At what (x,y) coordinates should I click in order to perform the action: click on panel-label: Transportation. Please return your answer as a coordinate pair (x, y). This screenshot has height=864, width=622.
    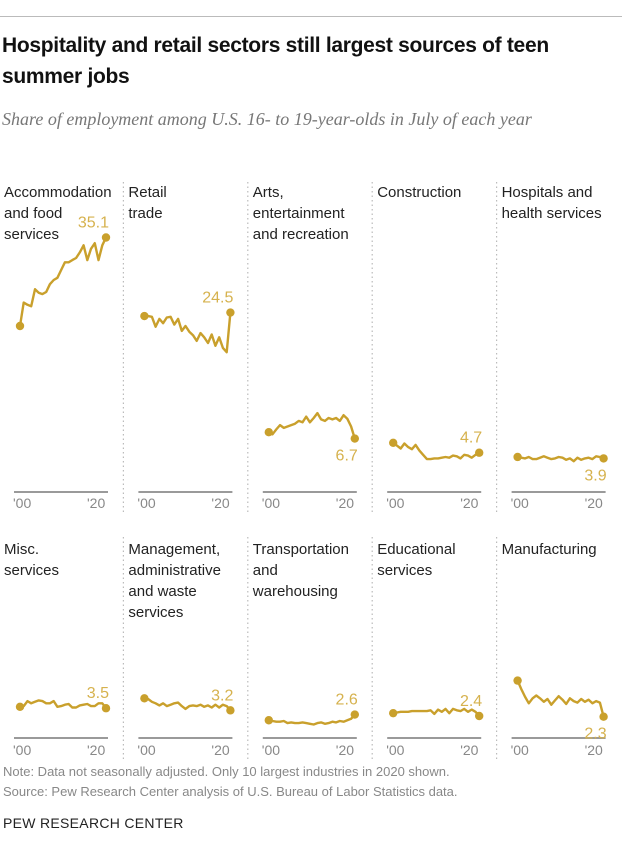
    Looking at the image, I should click on (301, 549).